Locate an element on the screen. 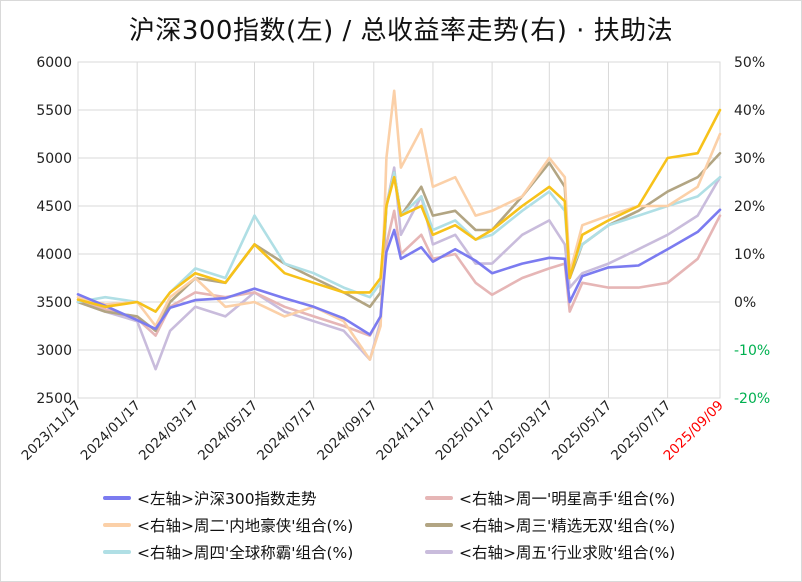  legend-label: <右轴>周二'内地豪侠'组合(%) is located at coordinates (245, 526).